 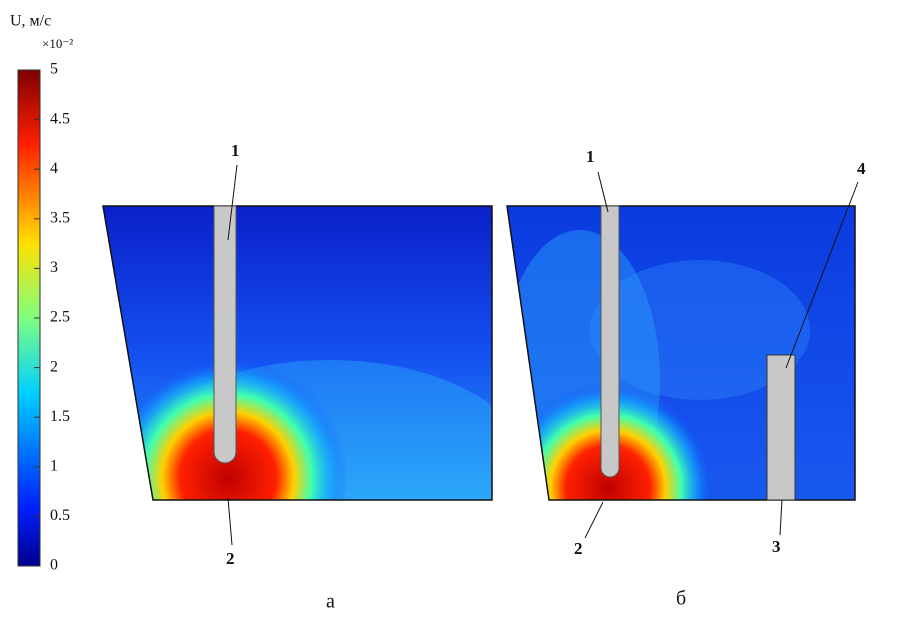 I want to click on tick-label: 2, so click(x=54, y=366).